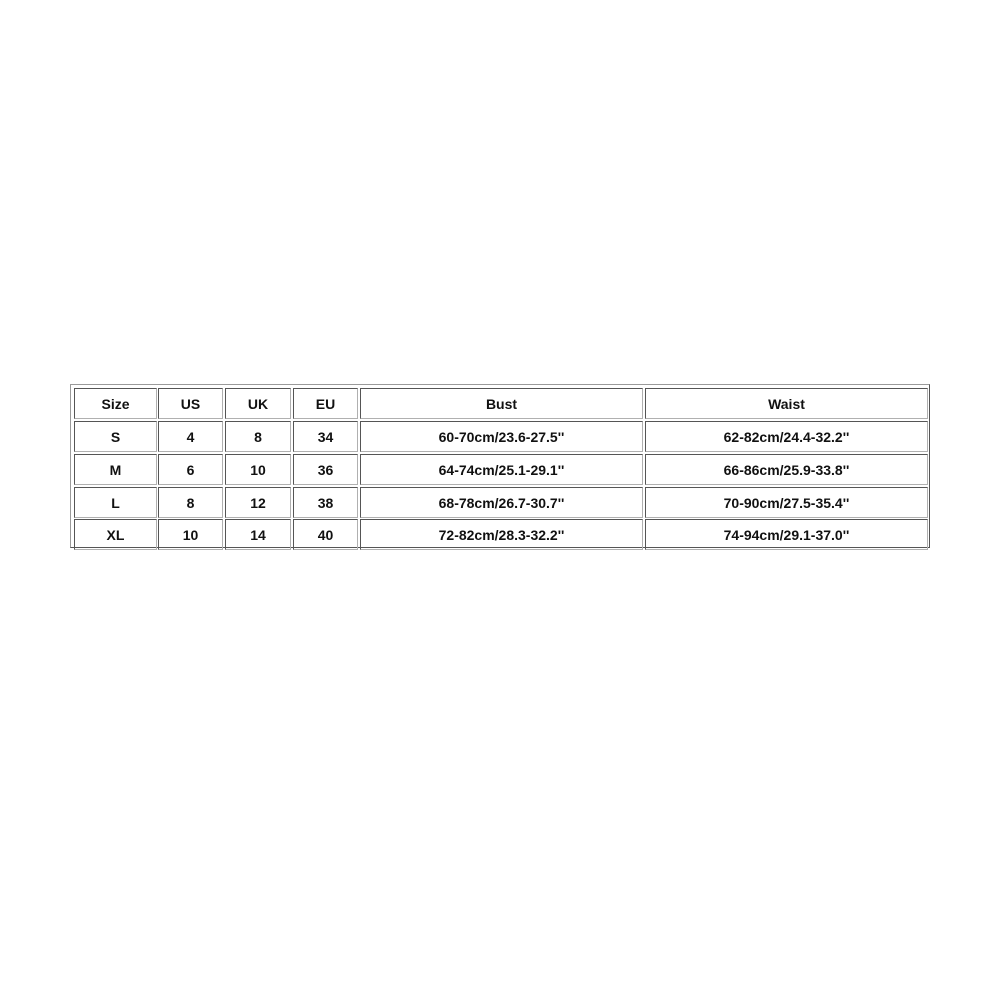  Describe the element at coordinates (786, 403) in the screenshot. I see `header-cell: Waist` at that location.